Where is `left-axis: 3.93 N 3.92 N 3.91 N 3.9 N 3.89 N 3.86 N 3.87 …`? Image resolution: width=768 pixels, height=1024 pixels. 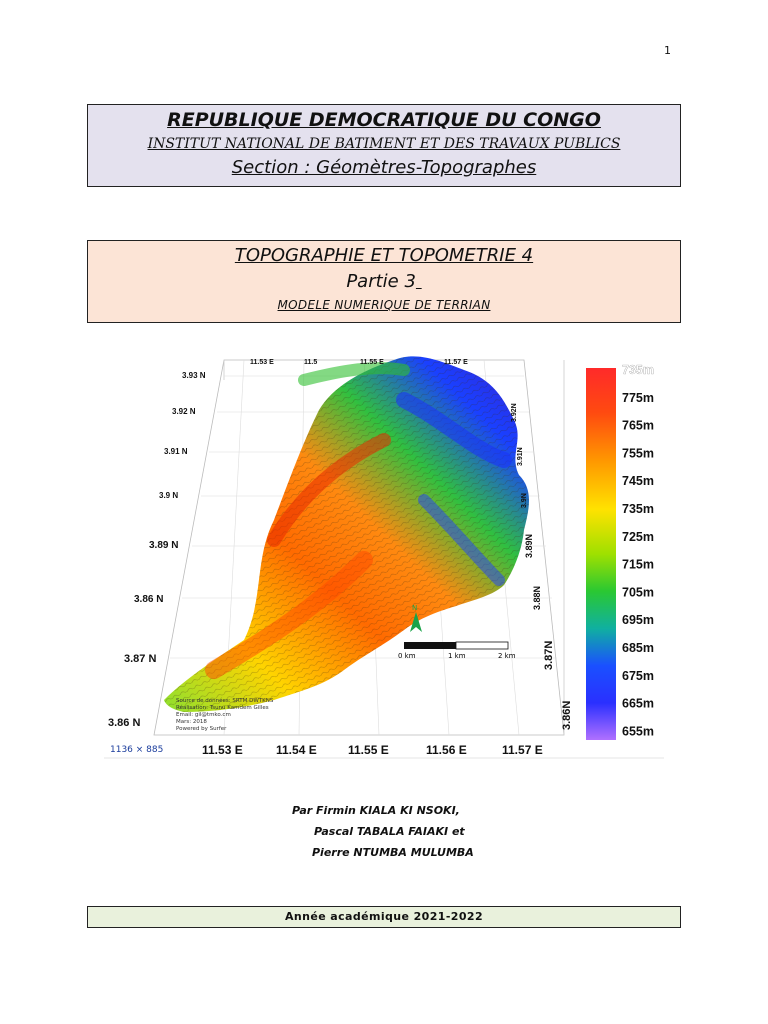
left-axis: 3.93 N 3.92 N 3.91 N 3.9 N 3.89 N 3.86 N 3.87 … is located at coordinates (157, 550).